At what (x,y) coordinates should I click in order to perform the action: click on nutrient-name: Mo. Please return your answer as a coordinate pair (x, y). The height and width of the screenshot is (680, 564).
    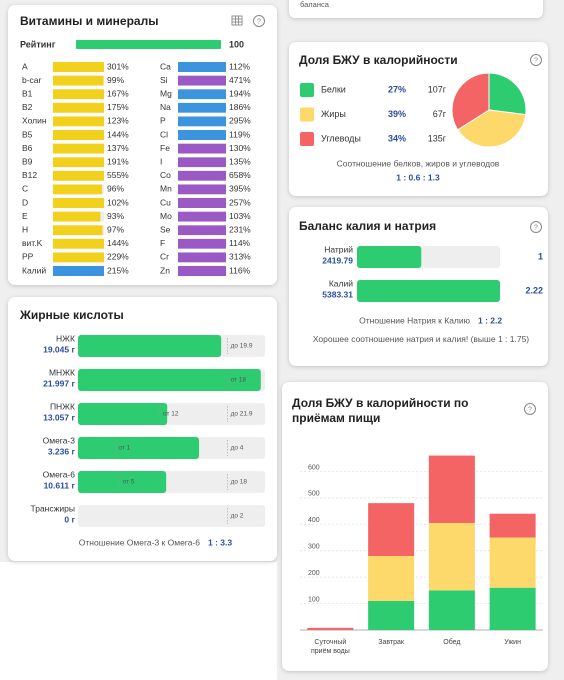
    Looking at the image, I should click on (166, 216).